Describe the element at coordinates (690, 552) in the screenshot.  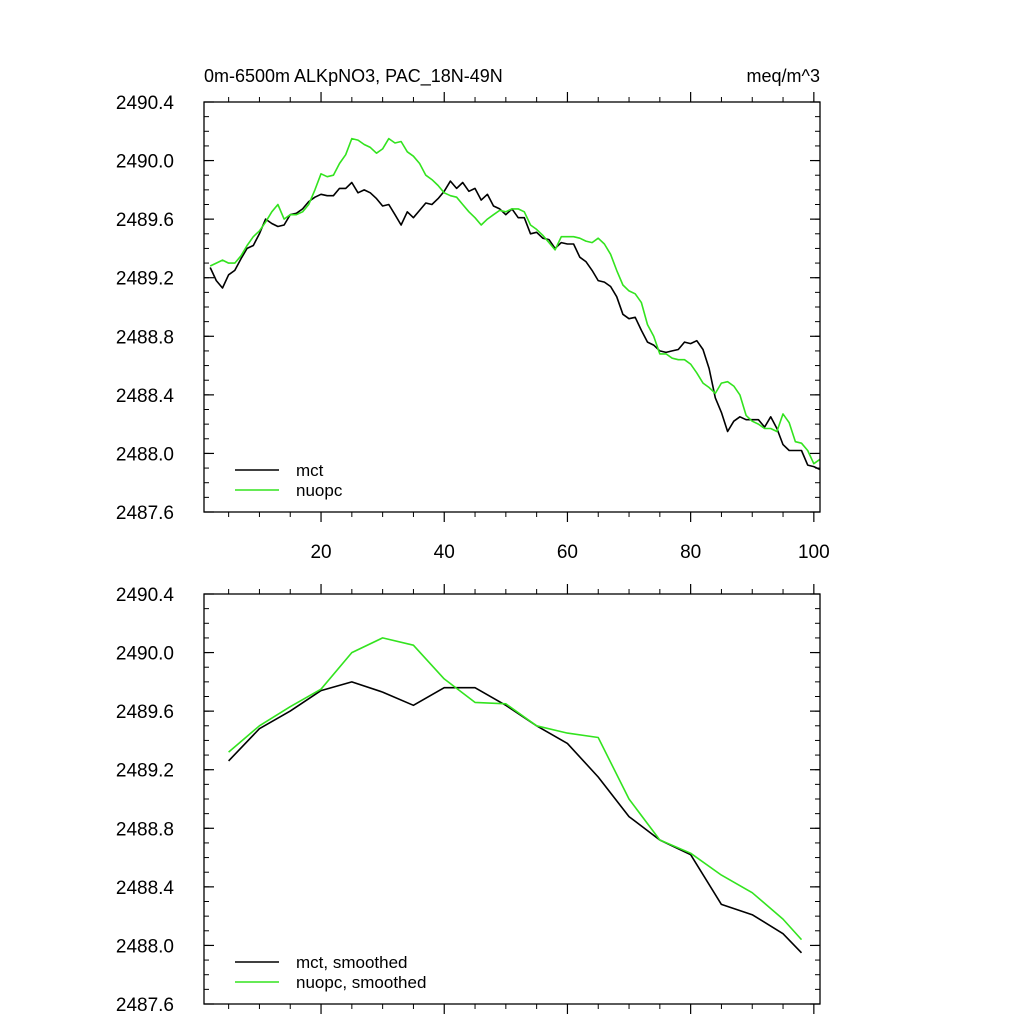
I see `x-tick-label: 80` at that location.